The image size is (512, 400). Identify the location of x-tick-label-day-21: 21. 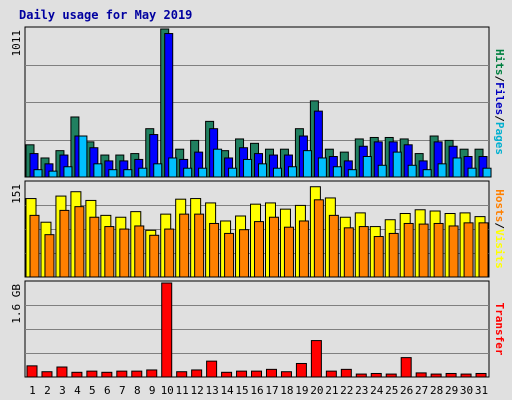
(331, 390).